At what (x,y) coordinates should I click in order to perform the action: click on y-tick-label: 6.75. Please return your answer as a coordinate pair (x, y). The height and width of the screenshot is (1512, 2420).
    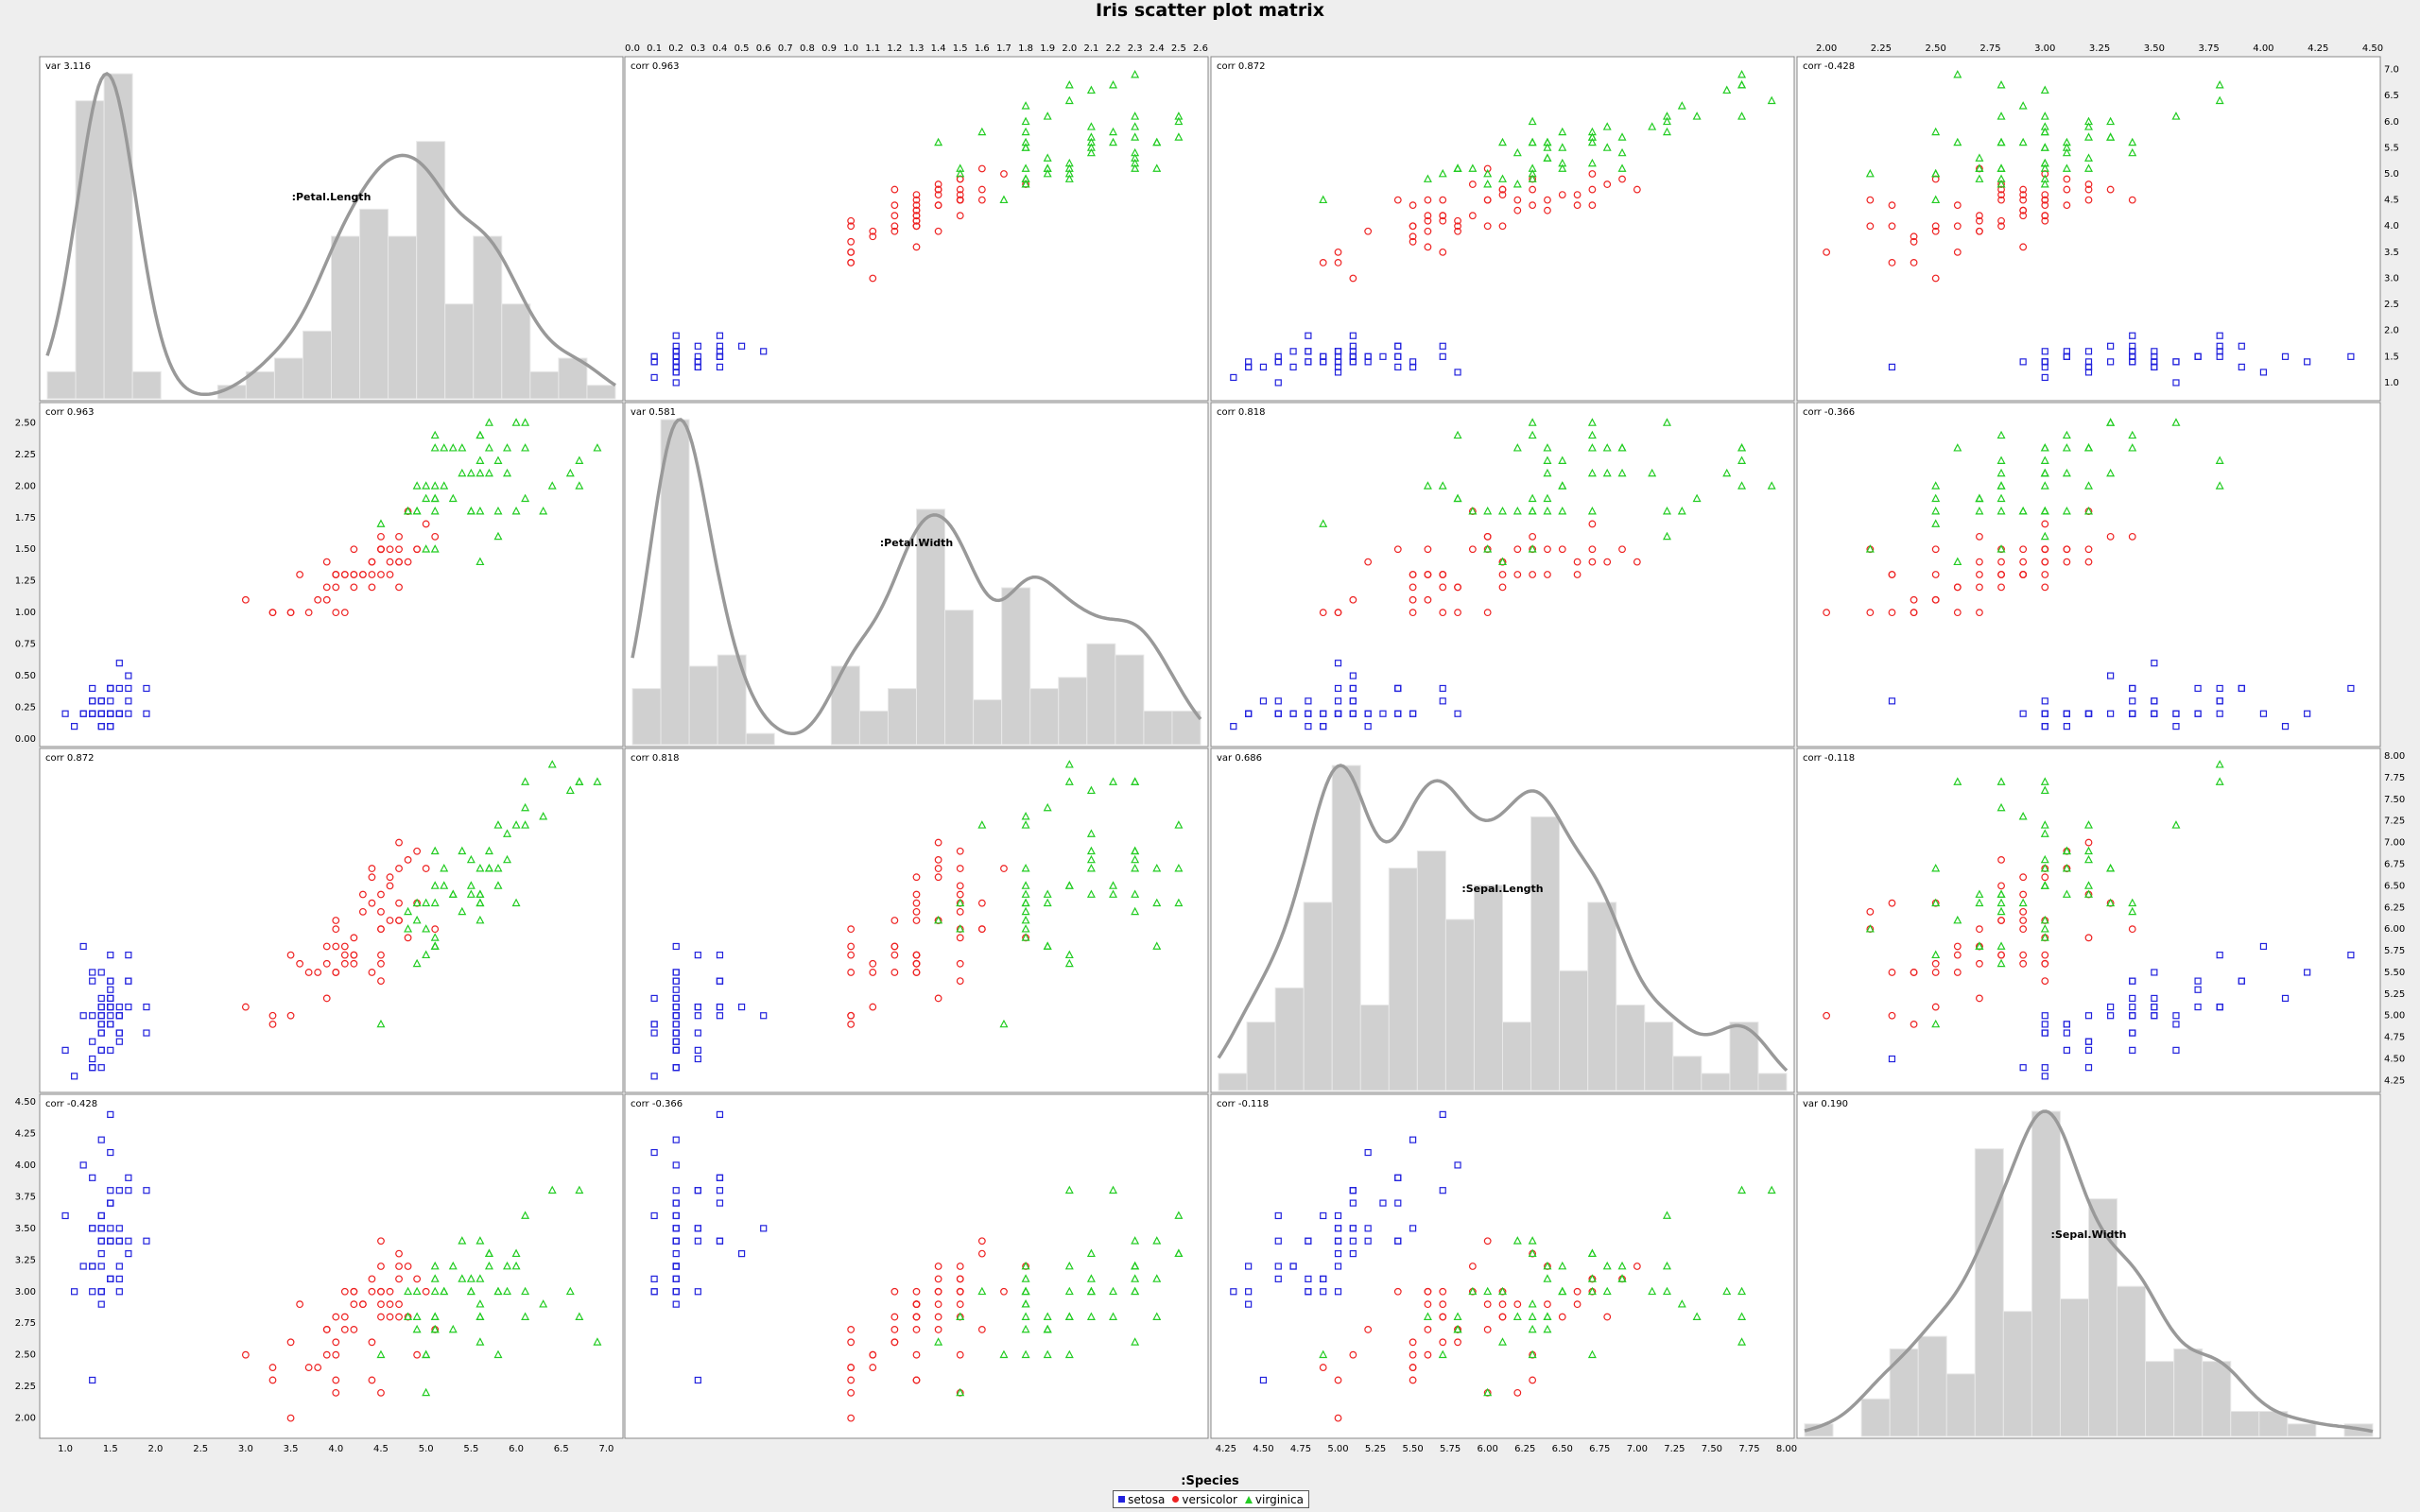
    Looking at the image, I should click on (2394, 864).